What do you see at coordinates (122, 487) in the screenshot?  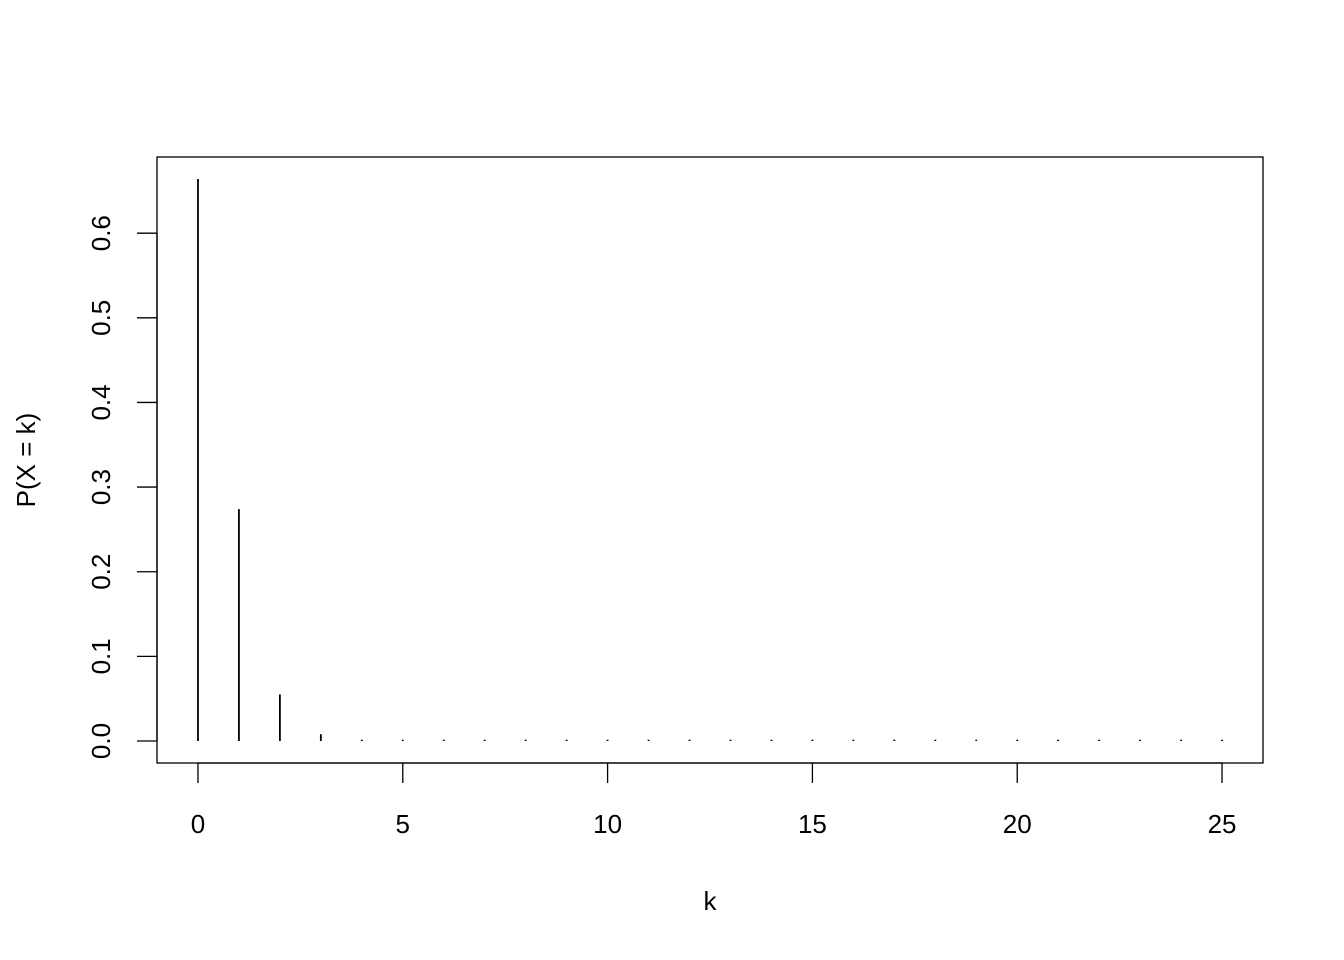 I see `y-axis: 0.0 0.1 0.2 0.3 0.4 0.5 0.6` at bounding box center [122, 487].